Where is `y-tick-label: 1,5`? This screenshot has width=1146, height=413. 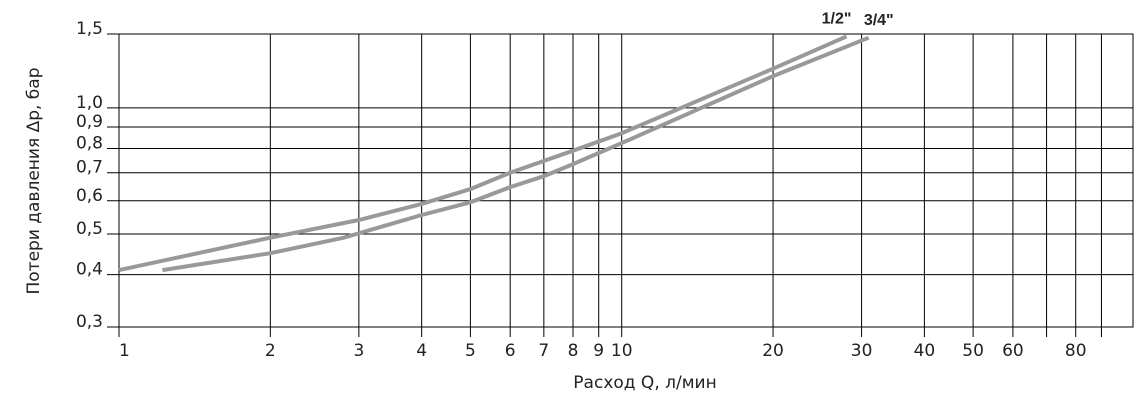 y-tick-label: 1,5 is located at coordinates (89, 29).